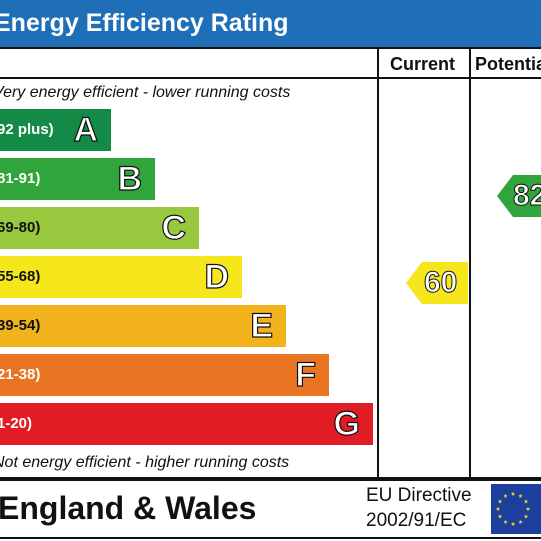 The width and height of the screenshot is (541, 541). I want to click on band-a-letter: A, so click(86, 130).